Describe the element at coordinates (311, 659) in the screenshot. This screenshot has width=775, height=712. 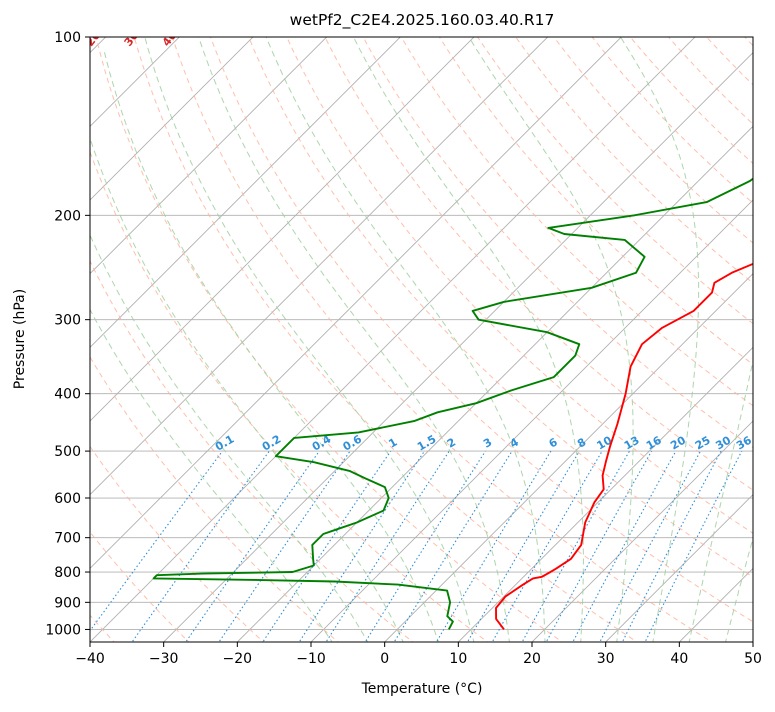
I see `x-tick-label: −10` at that location.